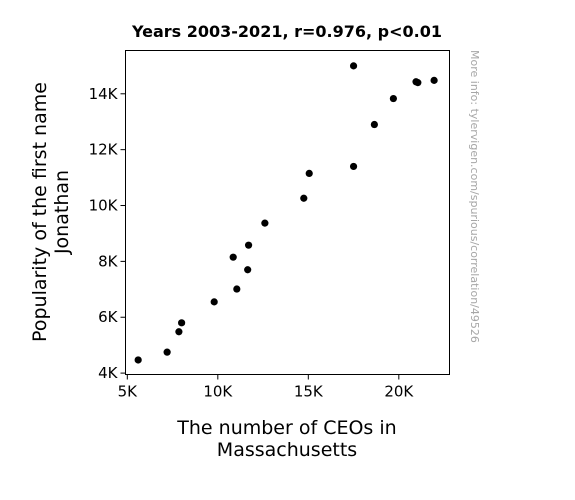  Describe the element at coordinates (62, 212) in the screenshot. I see `y-axis-label-line-2: Jonathan` at that location.